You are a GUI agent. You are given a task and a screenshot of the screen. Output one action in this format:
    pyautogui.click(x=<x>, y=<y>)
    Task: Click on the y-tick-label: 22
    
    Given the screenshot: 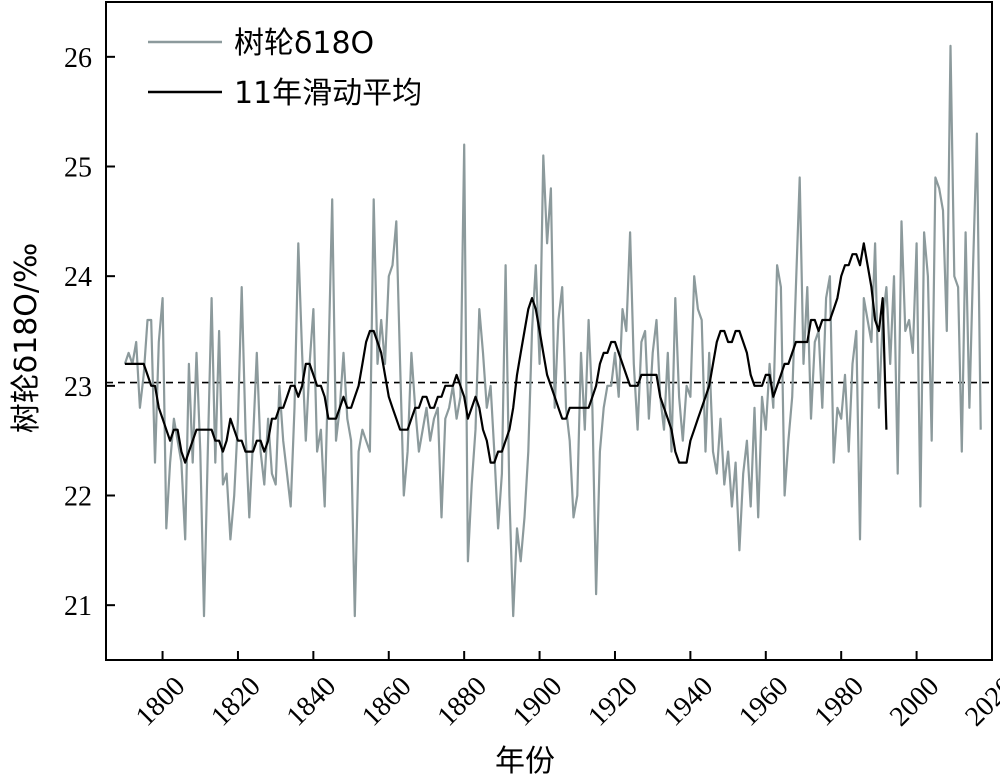 What is the action you would take?
    pyautogui.click(x=78, y=497)
    